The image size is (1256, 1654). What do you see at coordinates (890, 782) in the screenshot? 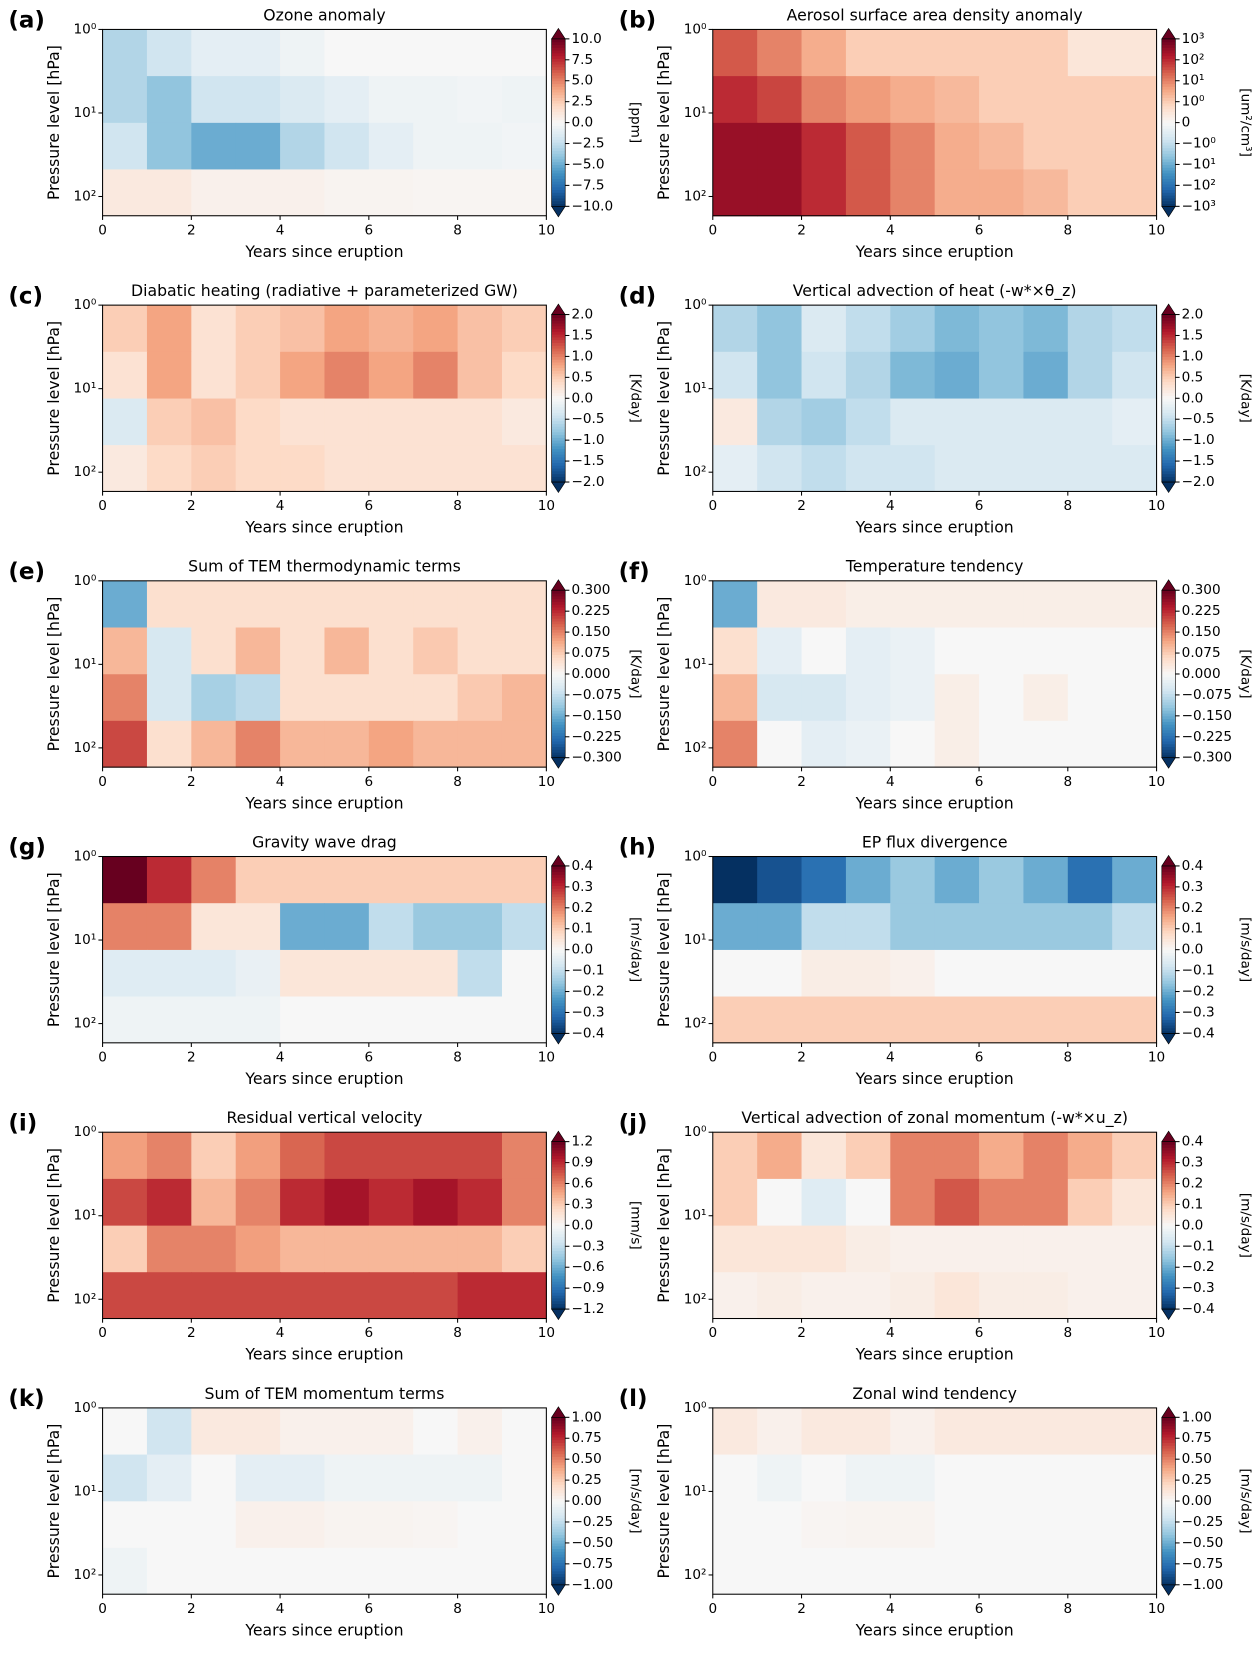
I see `x-tick-label: 4` at bounding box center [890, 782].